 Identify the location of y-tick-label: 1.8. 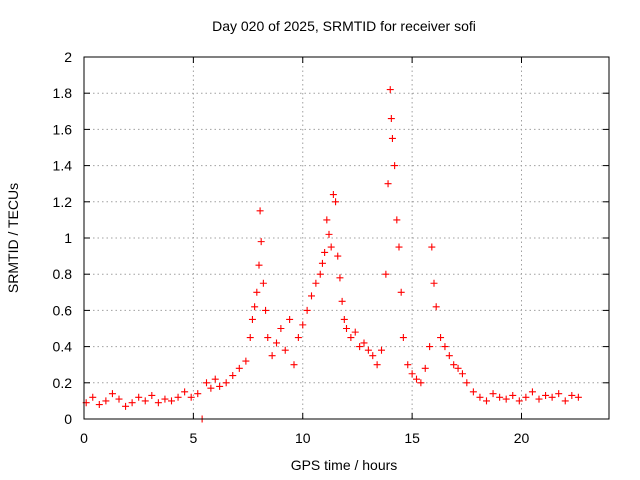
(63, 93).